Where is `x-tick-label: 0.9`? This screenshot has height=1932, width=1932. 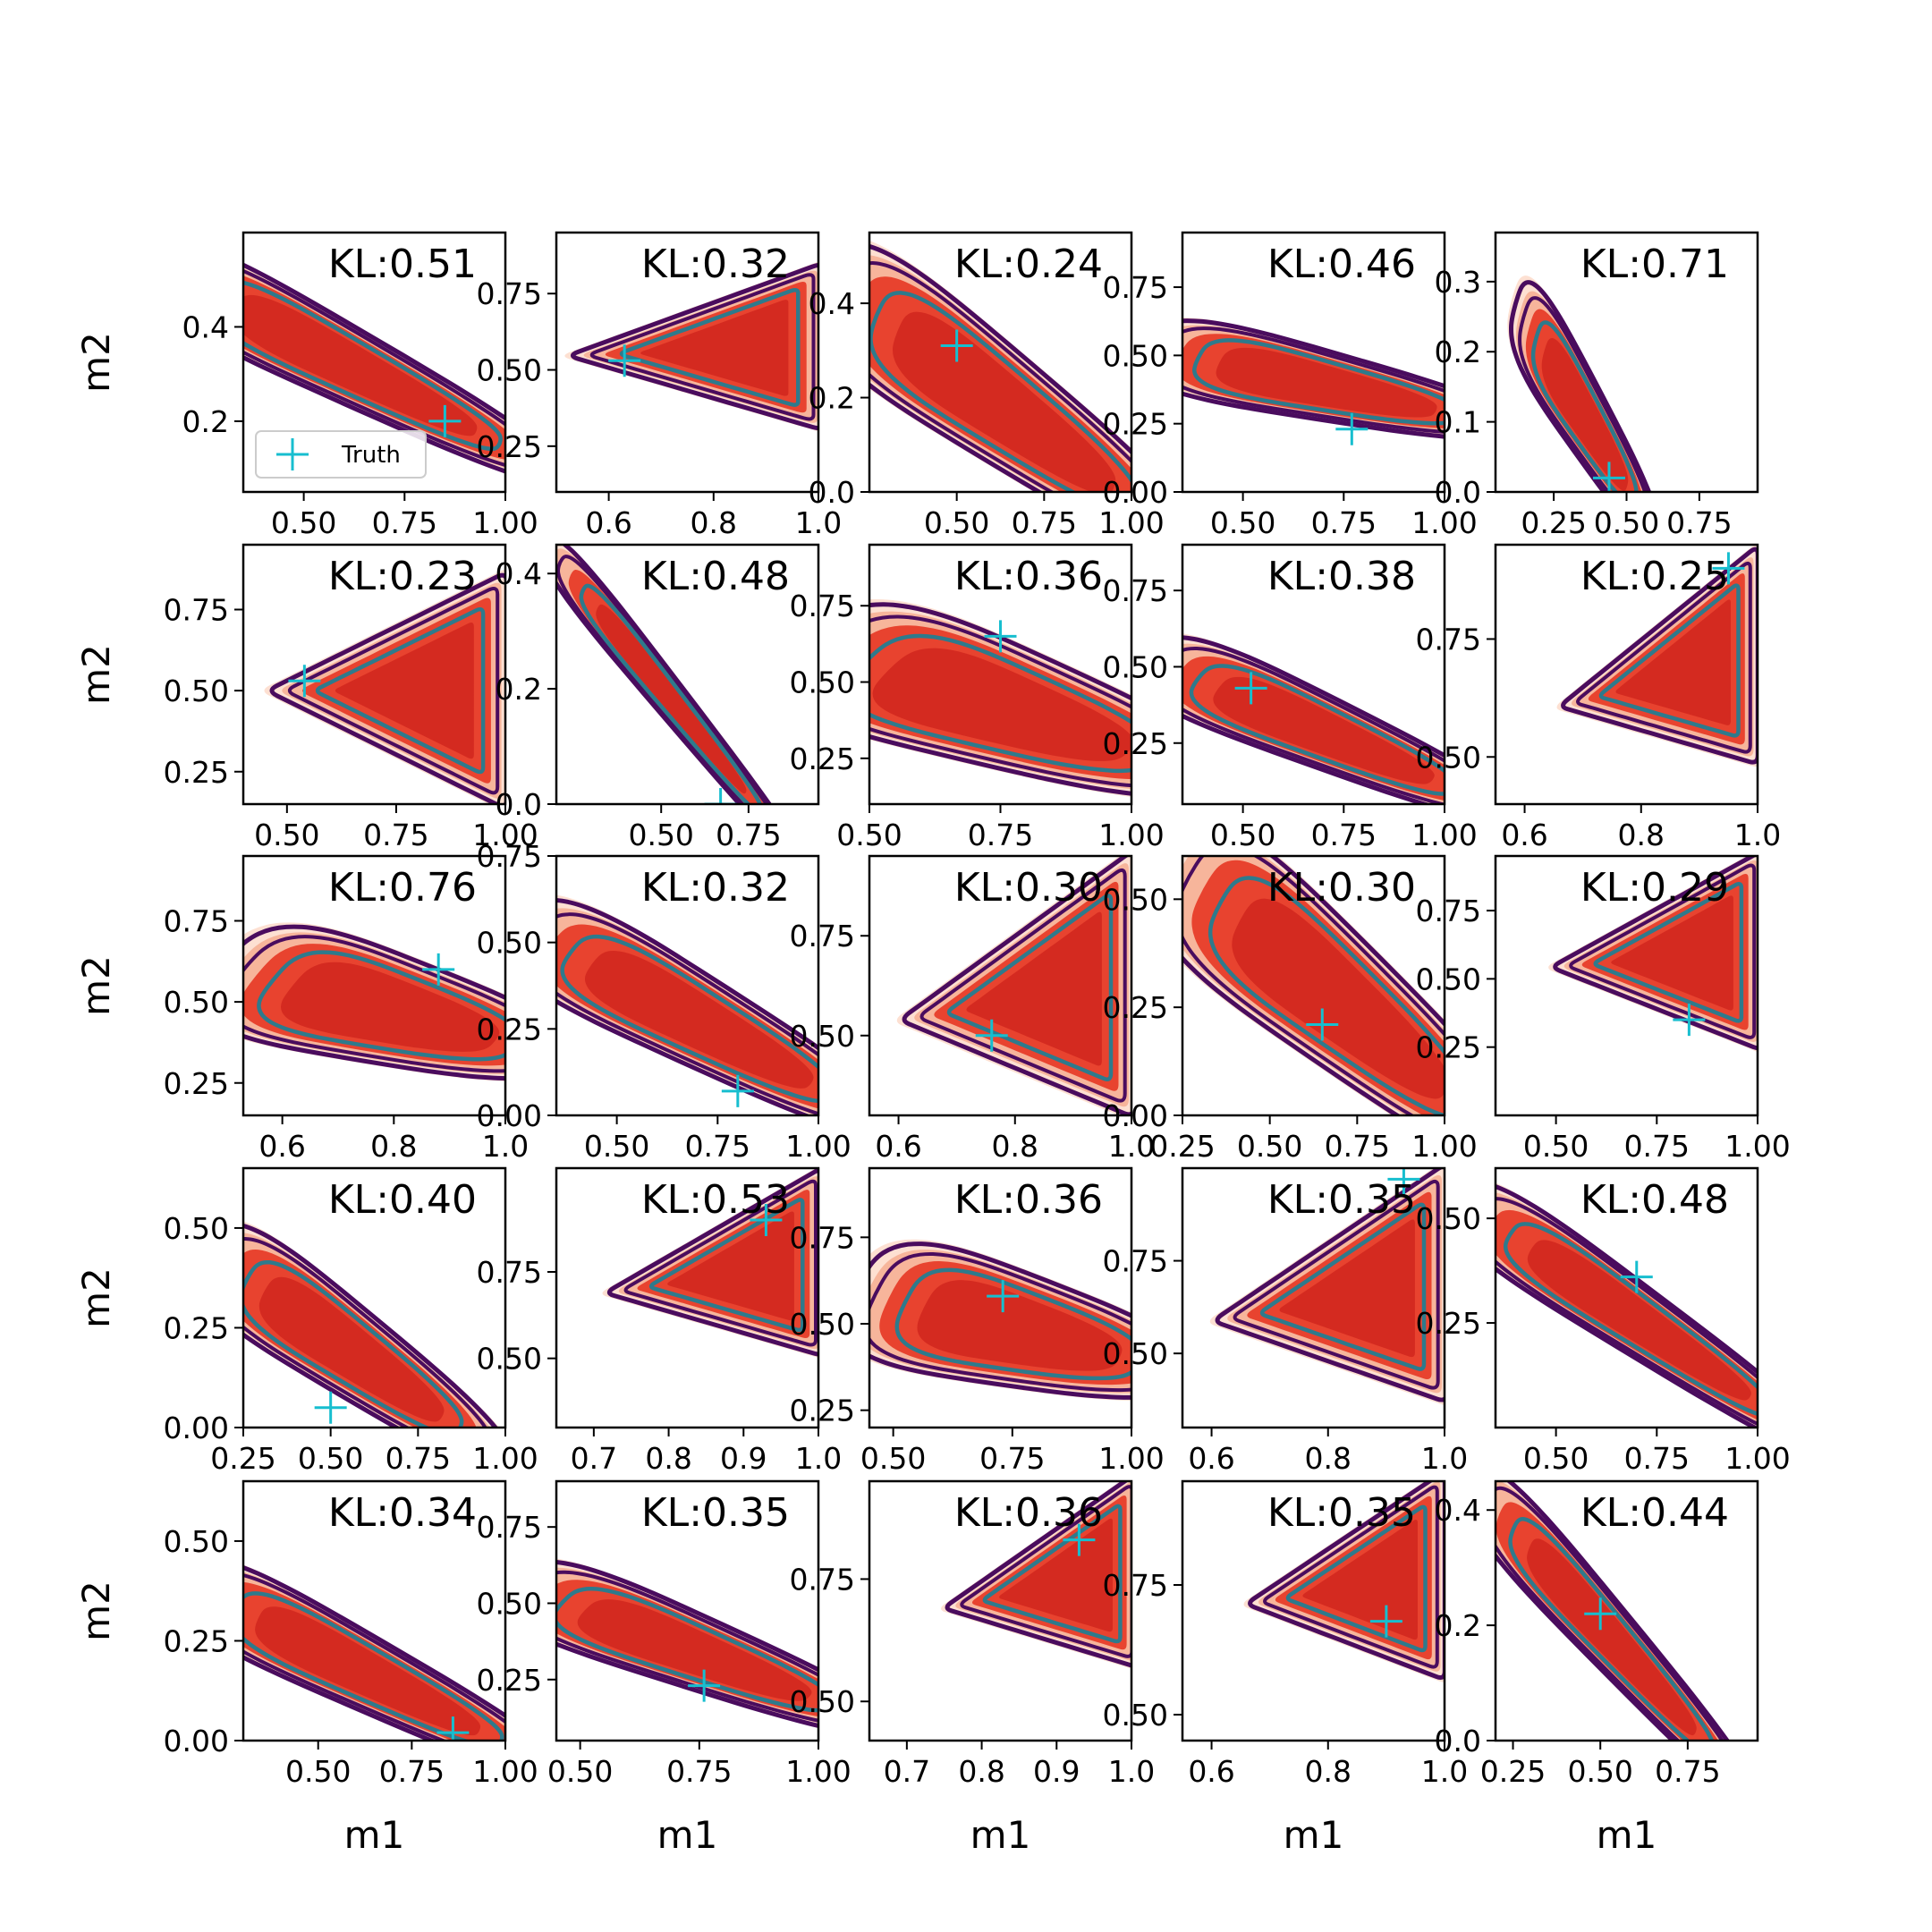 x-tick-label: 0.9 is located at coordinates (743, 1458).